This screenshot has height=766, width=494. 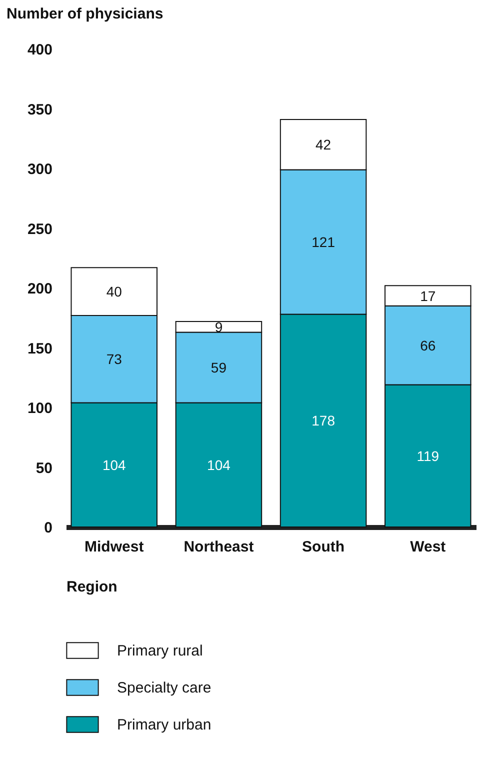 What do you see at coordinates (39, 349) in the screenshot?
I see `y-tick-label: 150` at bounding box center [39, 349].